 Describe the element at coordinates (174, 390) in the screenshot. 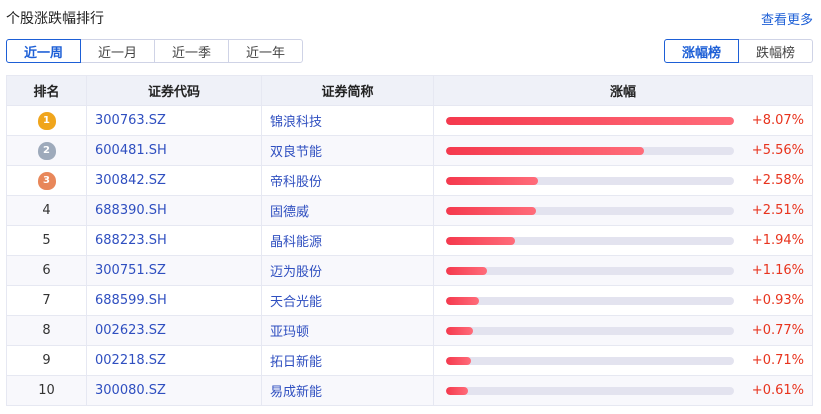

I see `stock-code-link: 300080.SZ` at that location.